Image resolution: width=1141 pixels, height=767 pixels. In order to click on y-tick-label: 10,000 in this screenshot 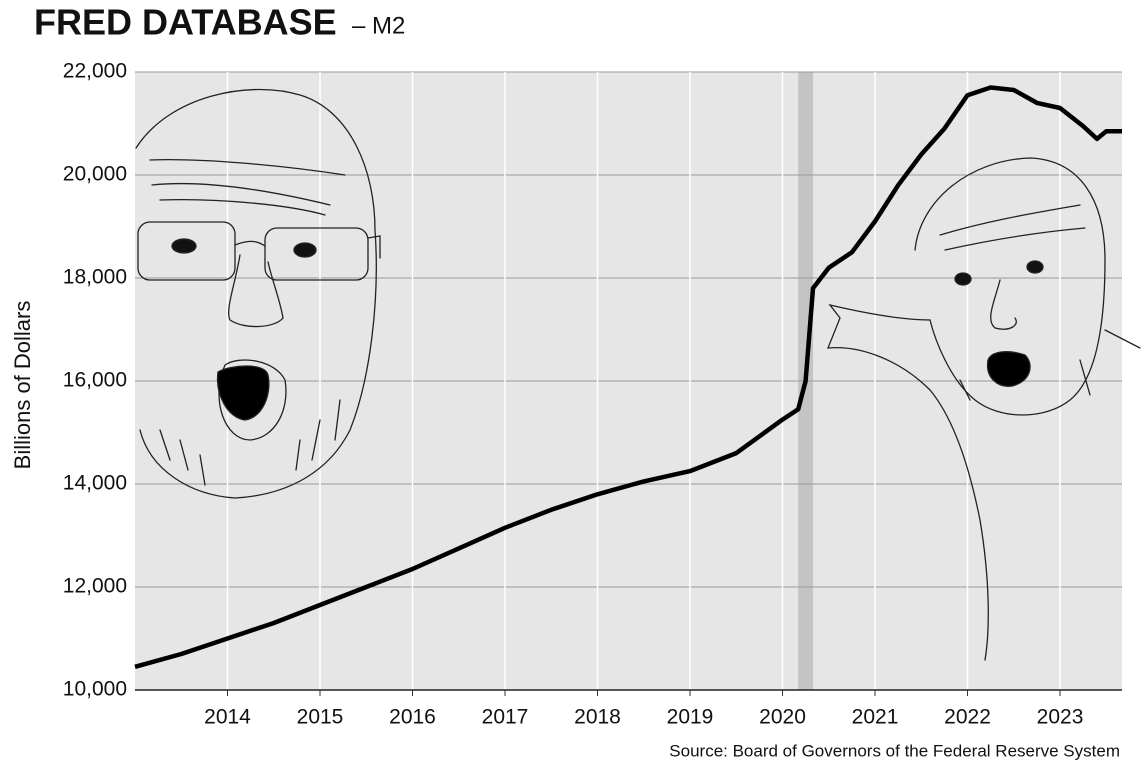, I will do `click(95, 689)`.